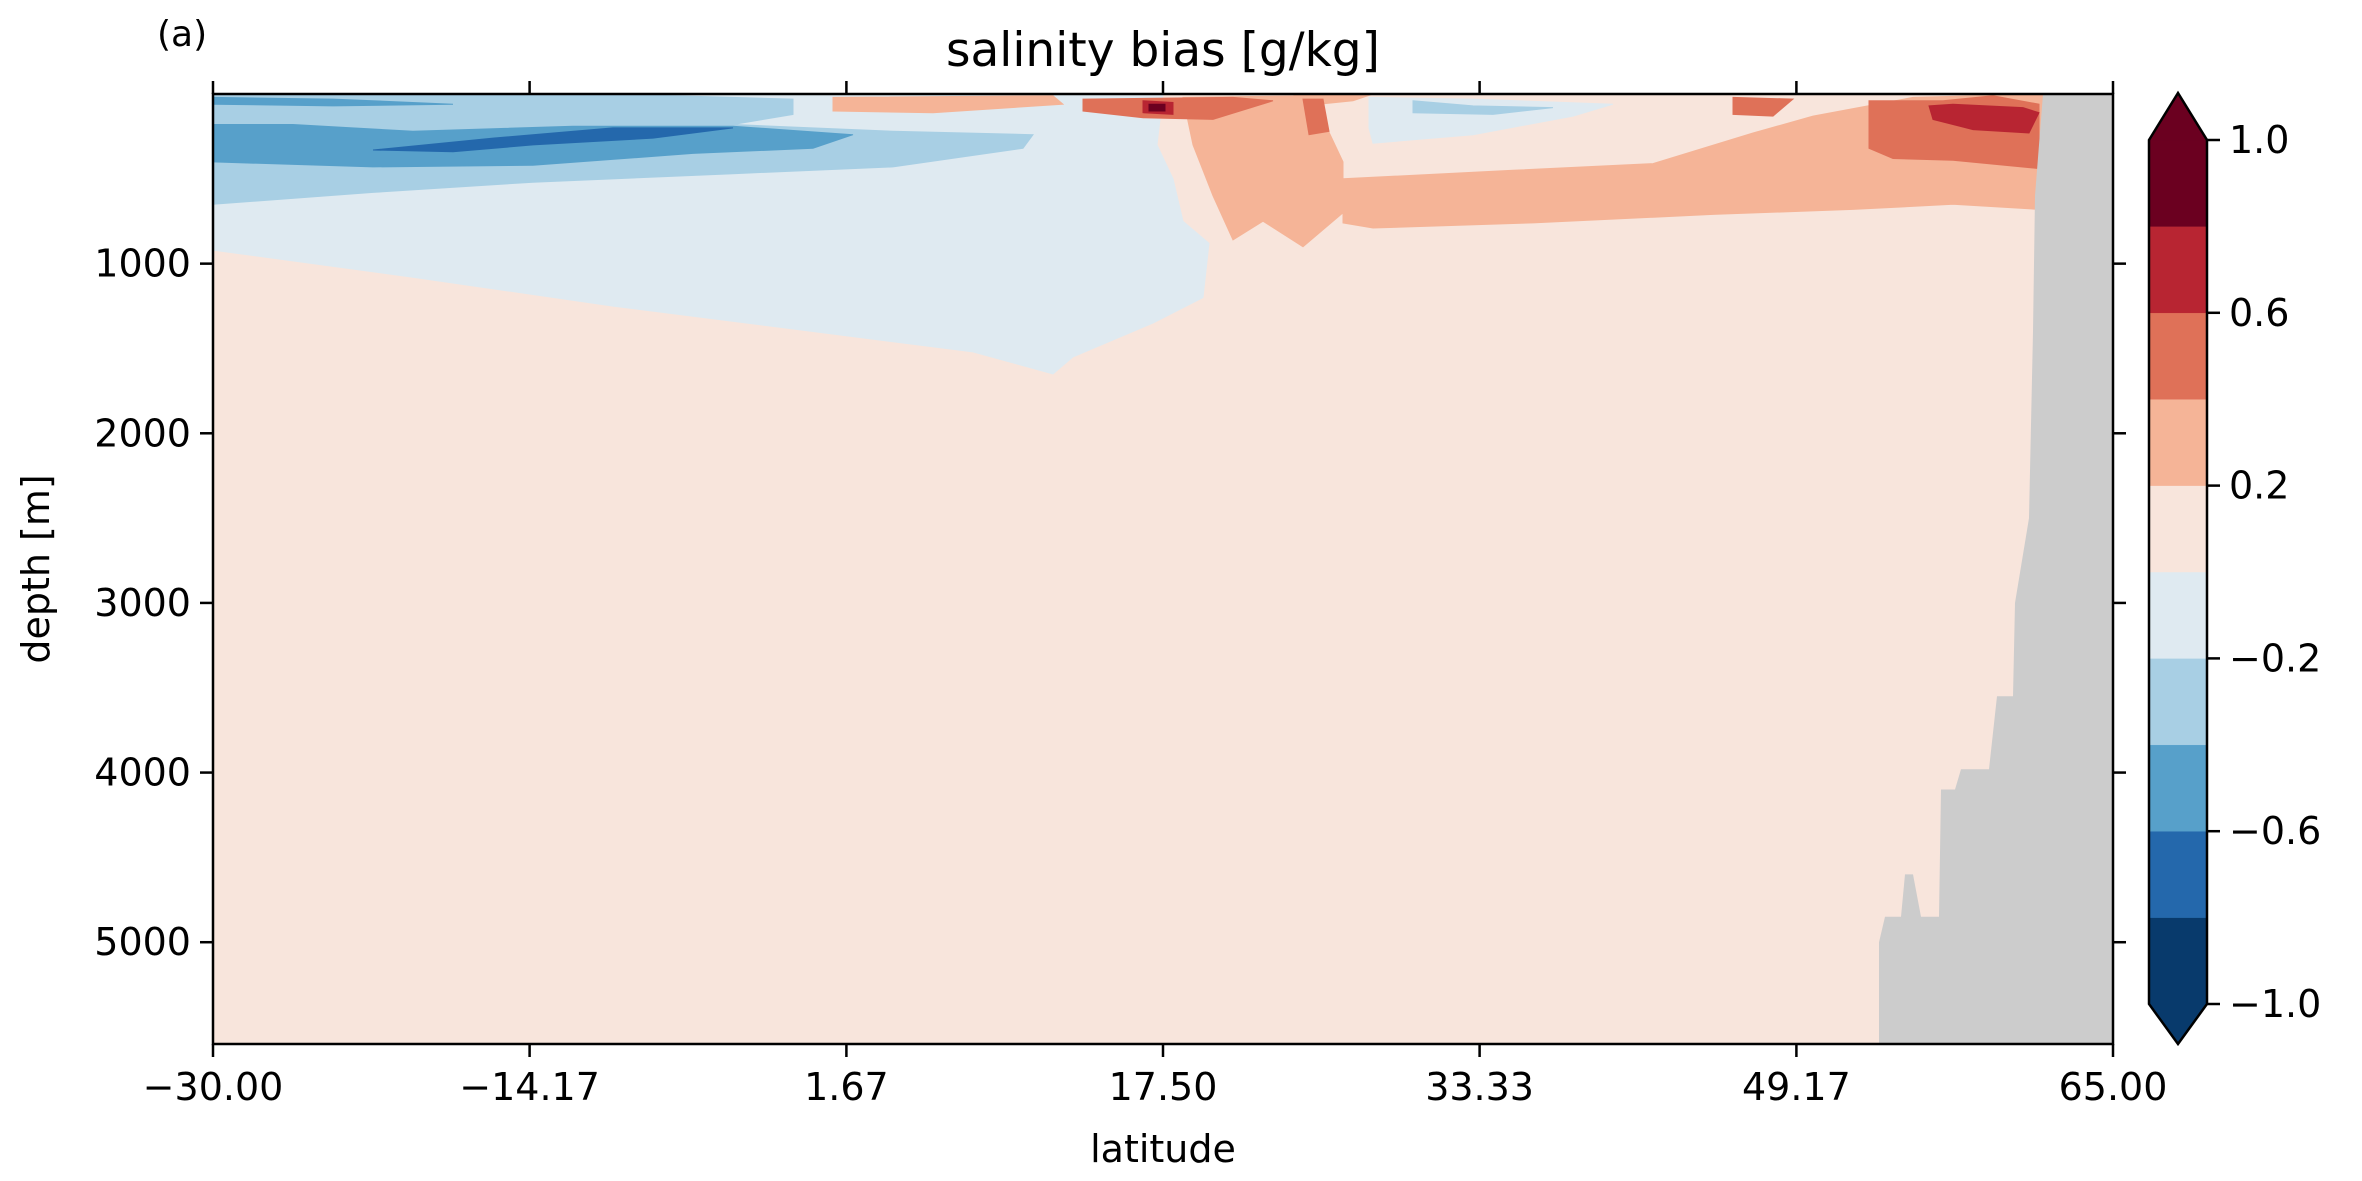 The width and height of the screenshot is (2362, 1181). Describe the element at coordinates (142, 773) in the screenshot. I see `y-tick-label: 4000` at that location.